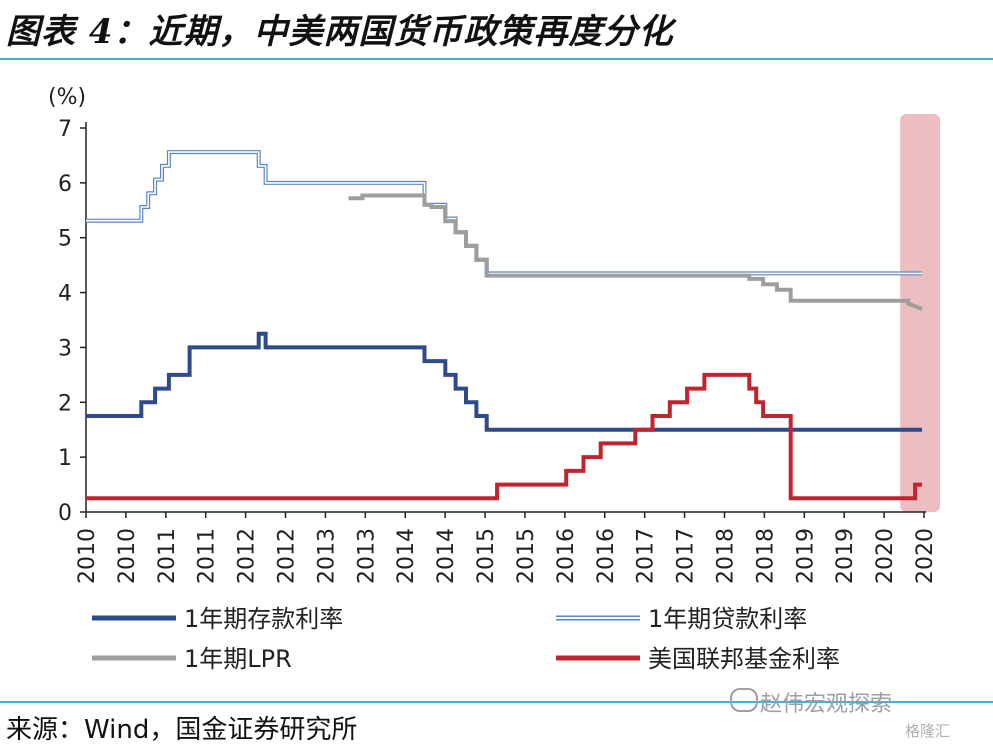 This screenshot has height=747, width=993. Describe the element at coordinates (65, 348) in the screenshot. I see `y-tick-label: 3` at that location.